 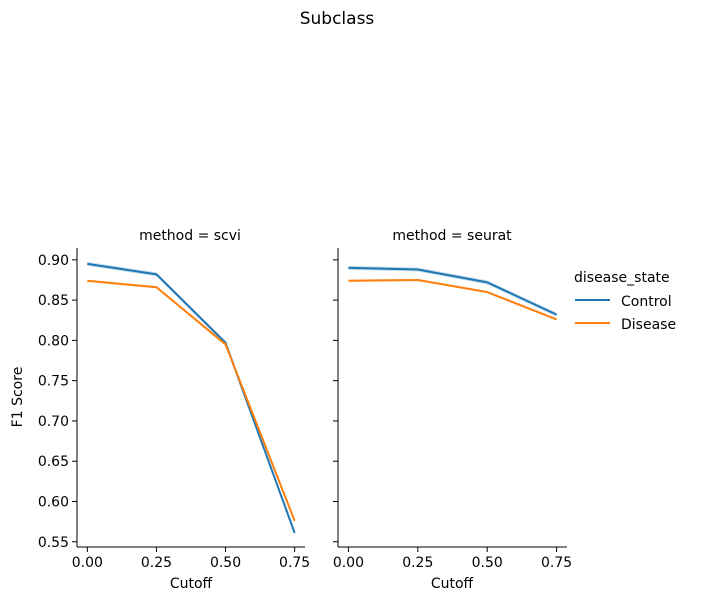 What do you see at coordinates (18, 397) in the screenshot?
I see `y-axis-label: F1 Score` at bounding box center [18, 397].